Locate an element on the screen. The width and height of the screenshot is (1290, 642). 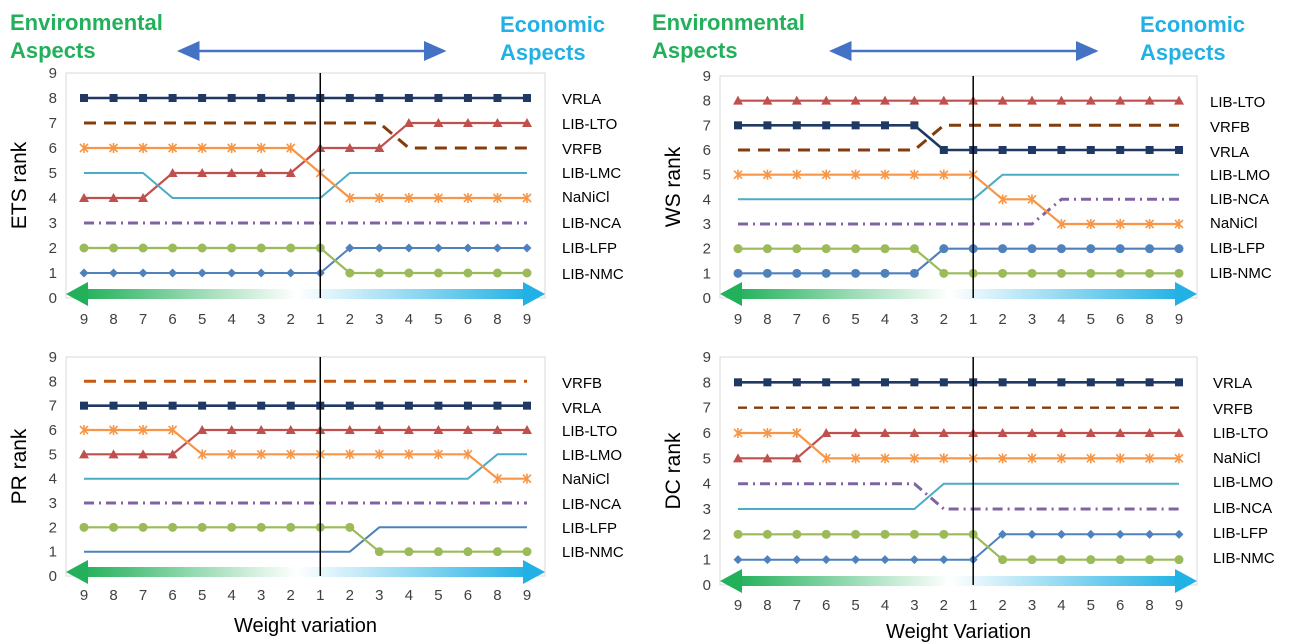
x-tick-label: 3 is located at coordinates (914, 319).